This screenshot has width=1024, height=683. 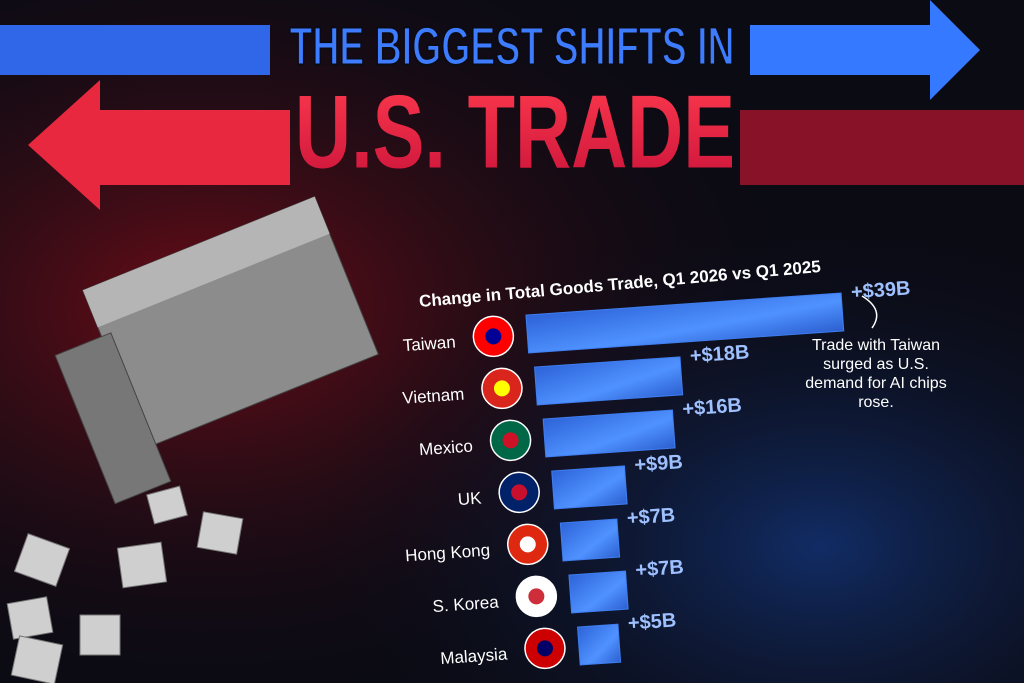 What do you see at coordinates (512, 46) in the screenshot?
I see `title: THE BIGGEST SHIFTS IN` at bounding box center [512, 46].